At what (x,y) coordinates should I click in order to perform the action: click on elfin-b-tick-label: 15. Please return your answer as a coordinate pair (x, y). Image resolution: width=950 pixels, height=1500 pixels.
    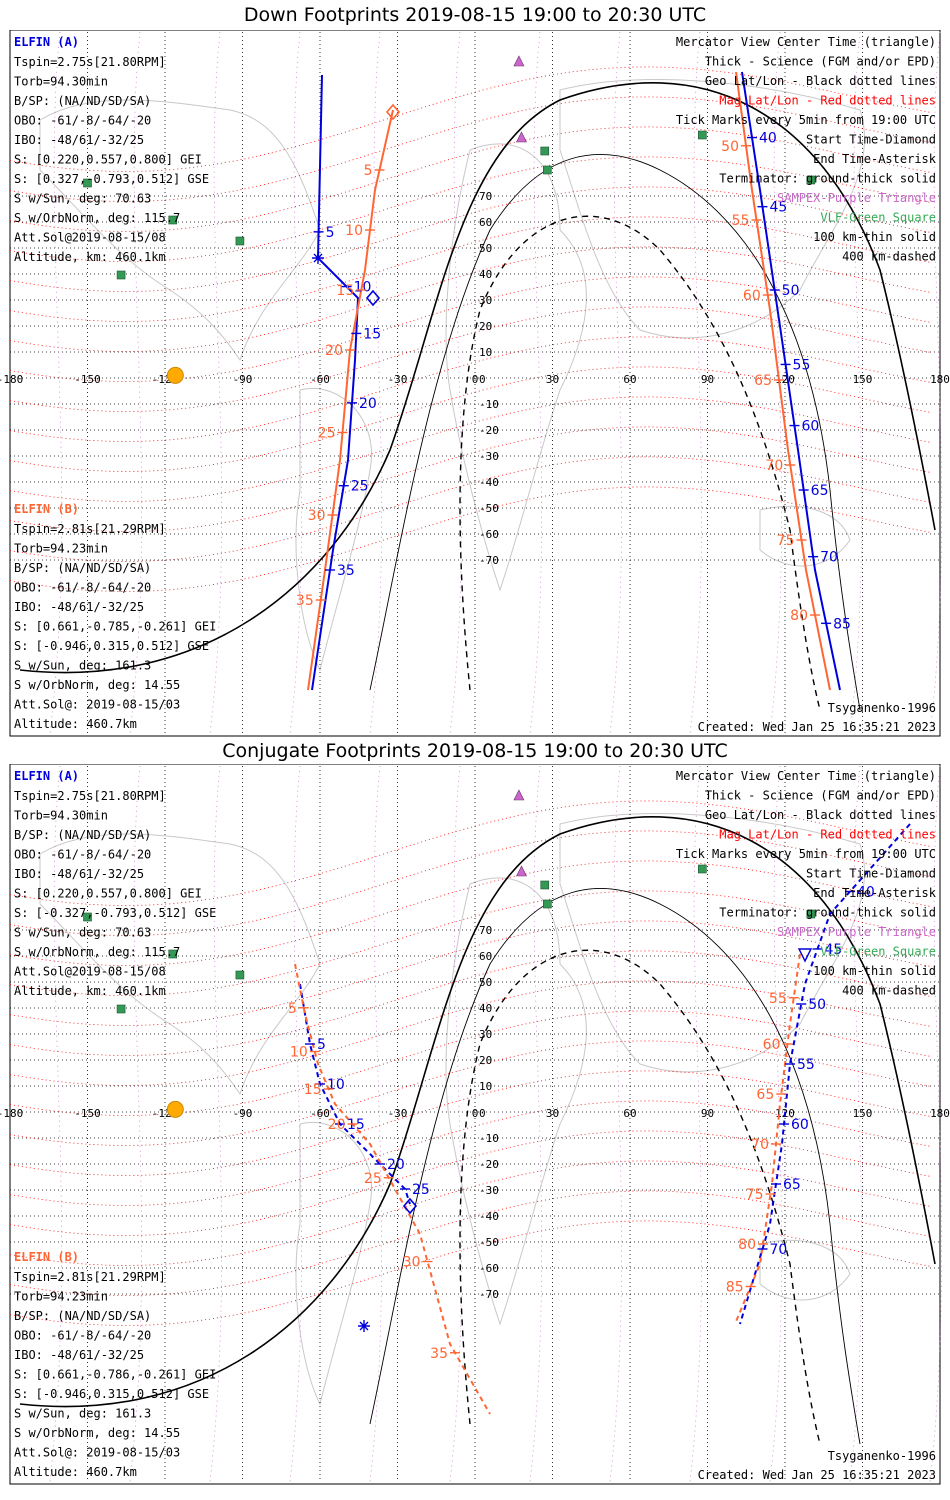
    Looking at the image, I should click on (313, 1090).